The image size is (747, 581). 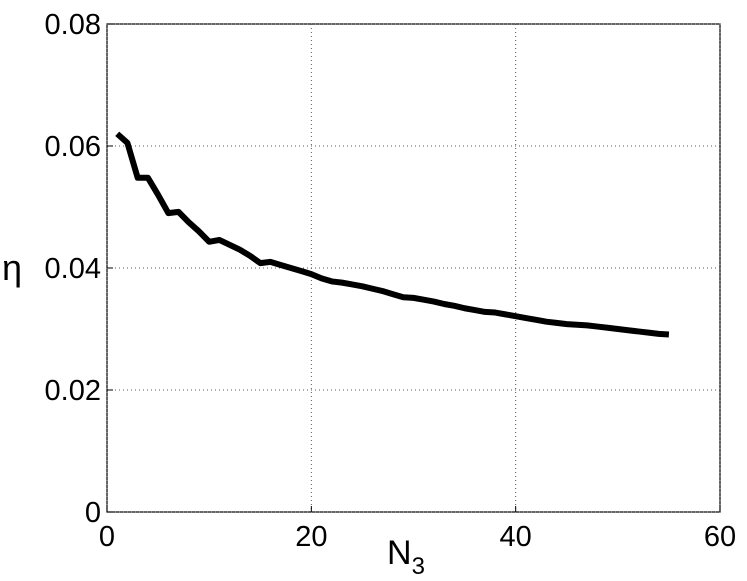 What do you see at coordinates (73, 391) in the screenshot?
I see `y-tick-label: 0.02` at bounding box center [73, 391].